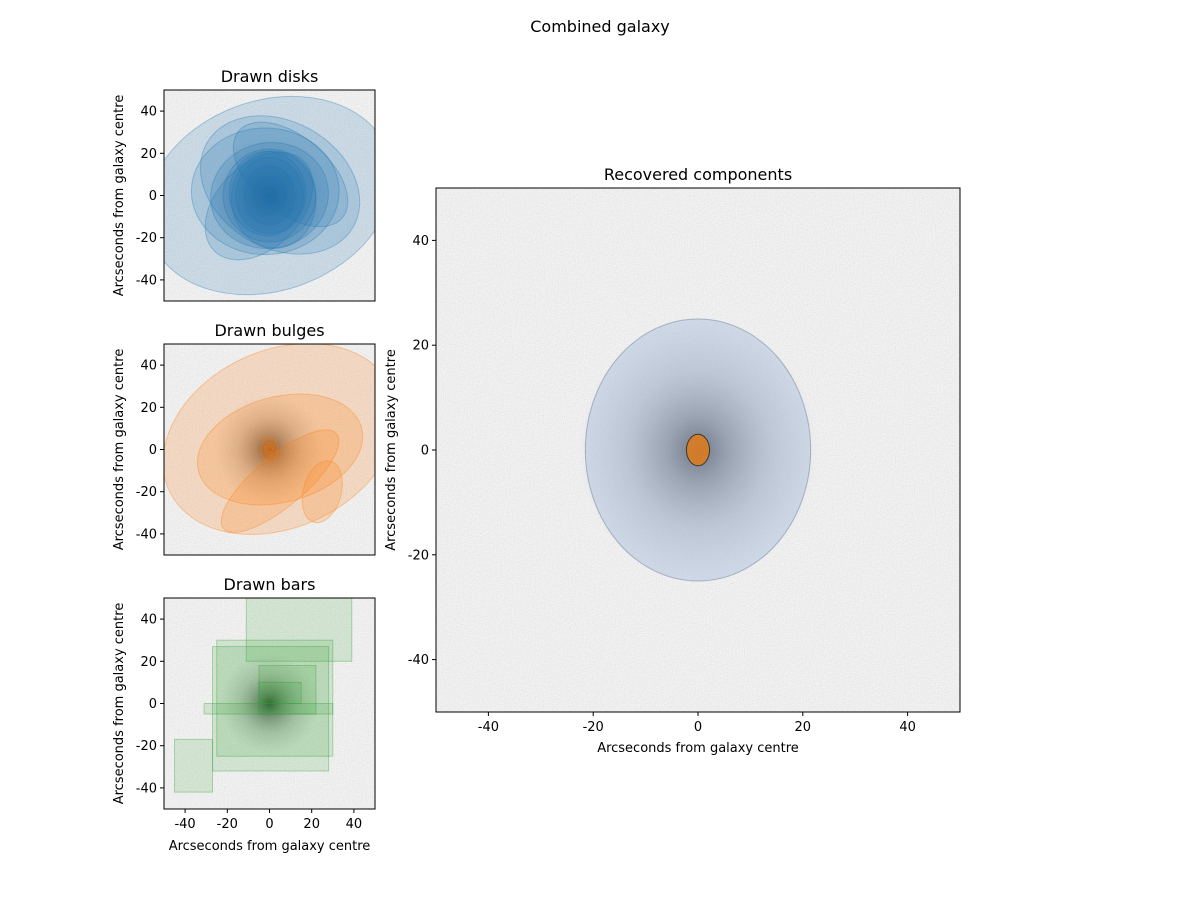 This screenshot has width=1200, height=900. What do you see at coordinates (270, 584) in the screenshot?
I see `panel-title: Drawn bars` at bounding box center [270, 584].